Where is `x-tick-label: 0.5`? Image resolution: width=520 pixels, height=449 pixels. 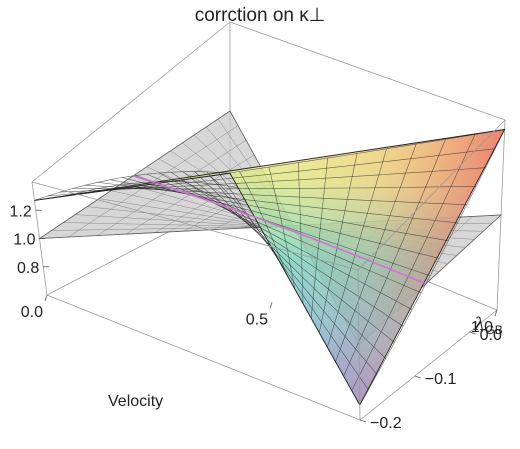
x-tick-label: 0.5 is located at coordinates (257, 320).